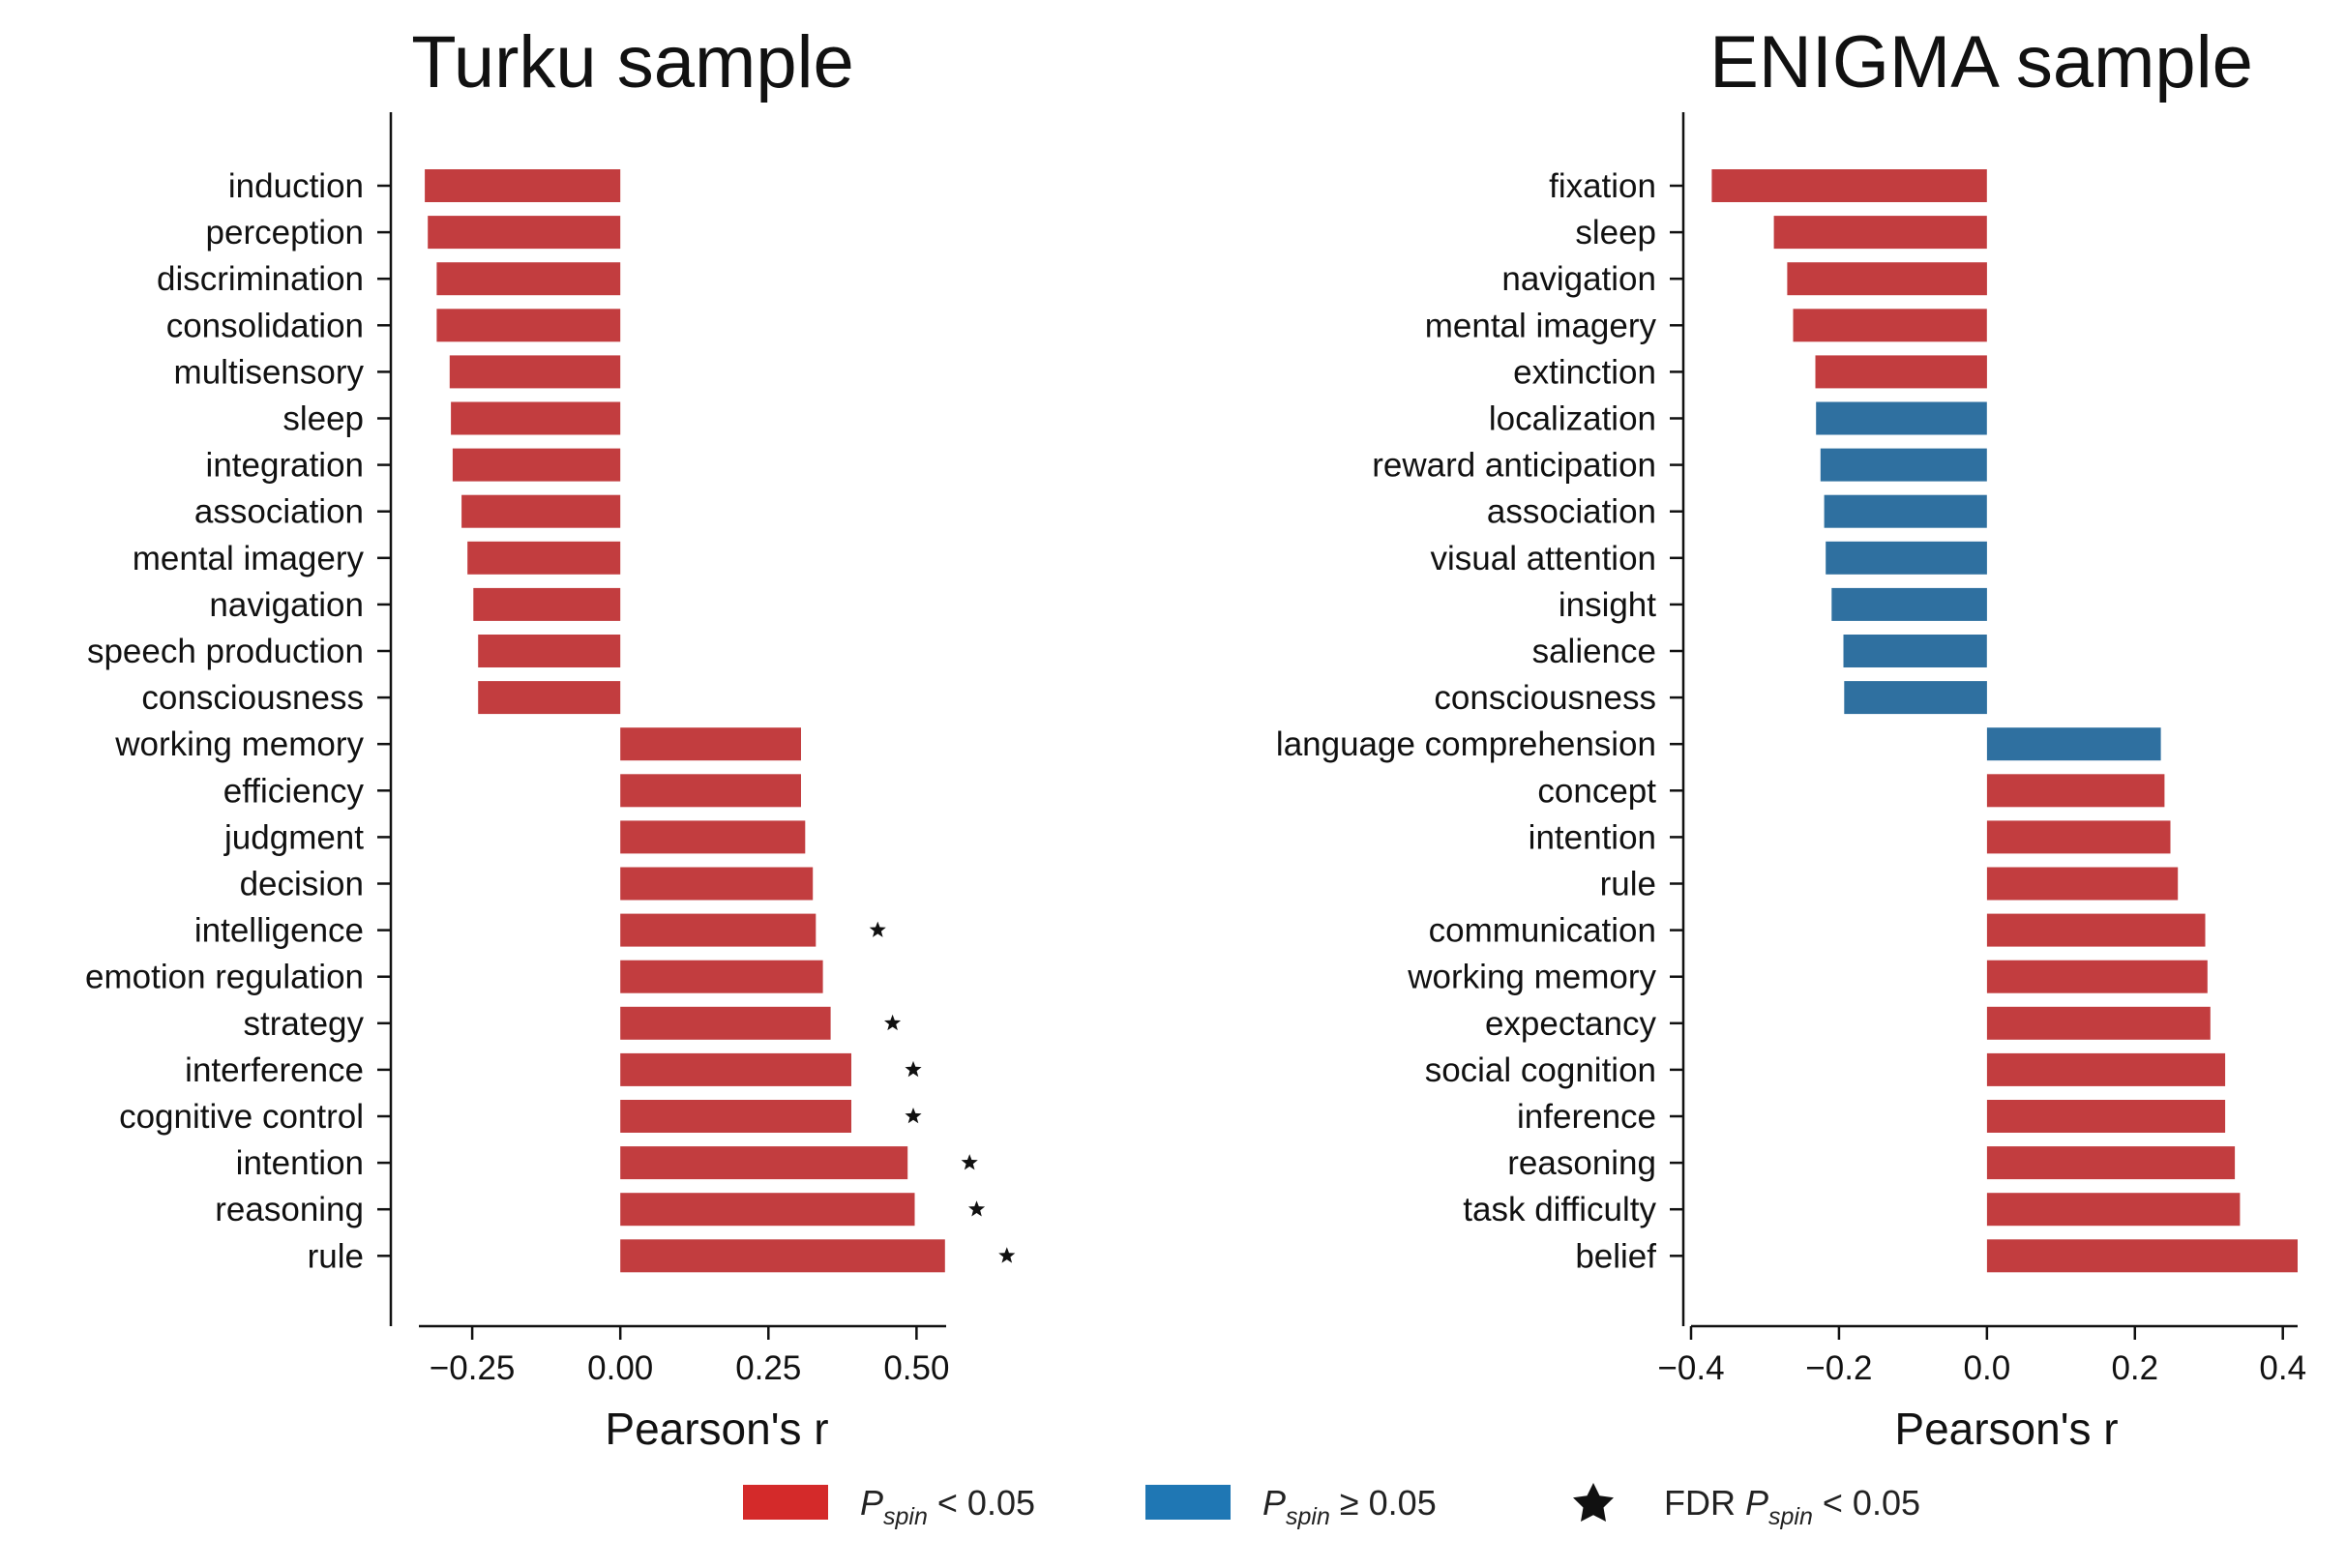 The height and width of the screenshot is (1568, 2346). Describe the element at coordinates (785, 1503) in the screenshot. I see `legend-significant-patch` at that location.